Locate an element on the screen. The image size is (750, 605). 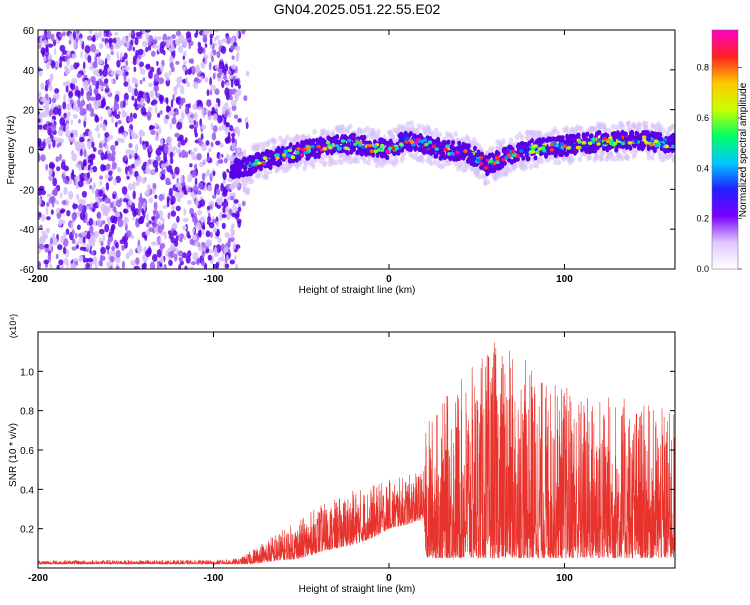
spectrogram-x-tick-label: -200 is located at coordinates (38, 279).